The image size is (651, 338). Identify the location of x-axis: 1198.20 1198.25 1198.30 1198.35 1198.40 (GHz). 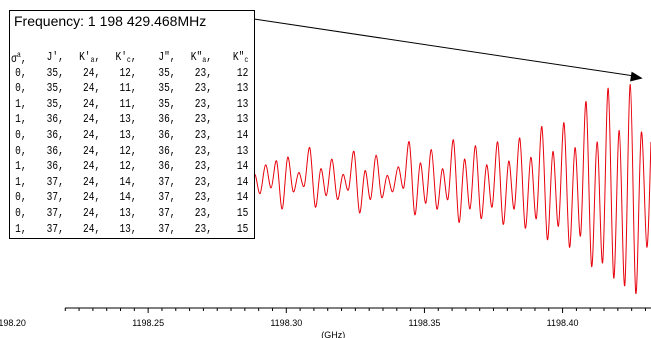
(325, 322).